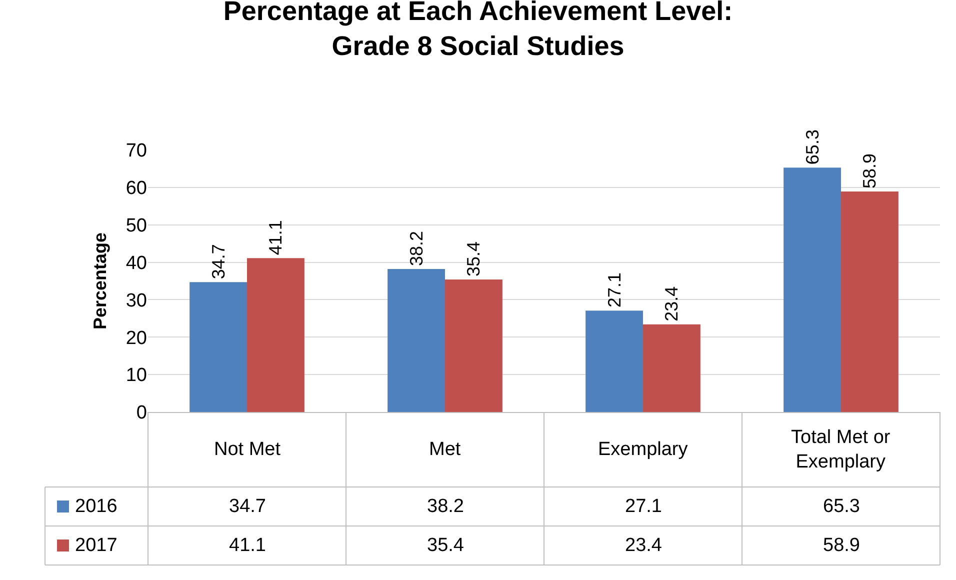  Describe the element at coordinates (96, 545) in the screenshot. I see `legend-label: 2017` at that location.